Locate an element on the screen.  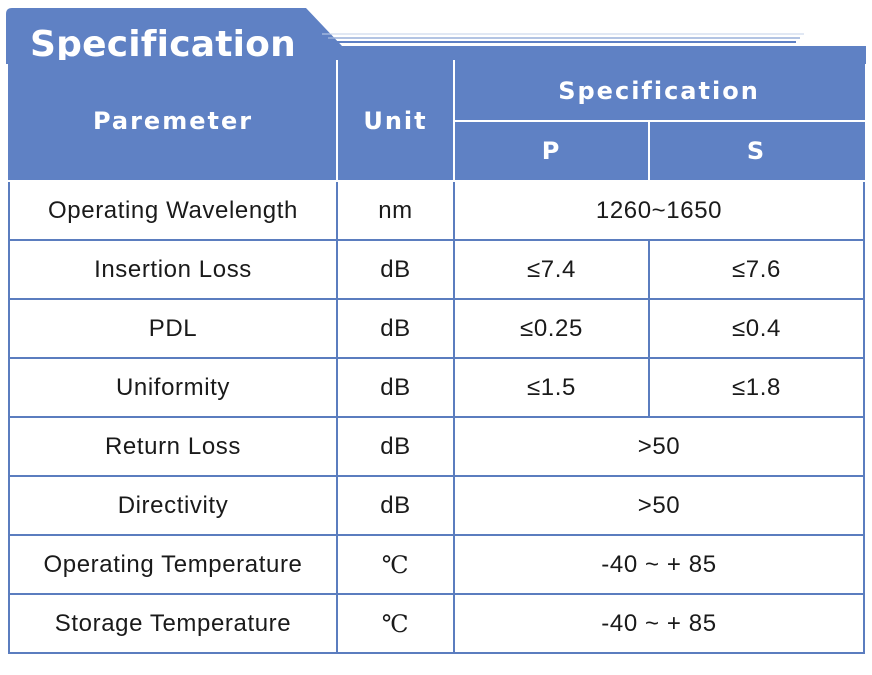
cell-s: ≤0.4 is located at coordinates (756, 328).